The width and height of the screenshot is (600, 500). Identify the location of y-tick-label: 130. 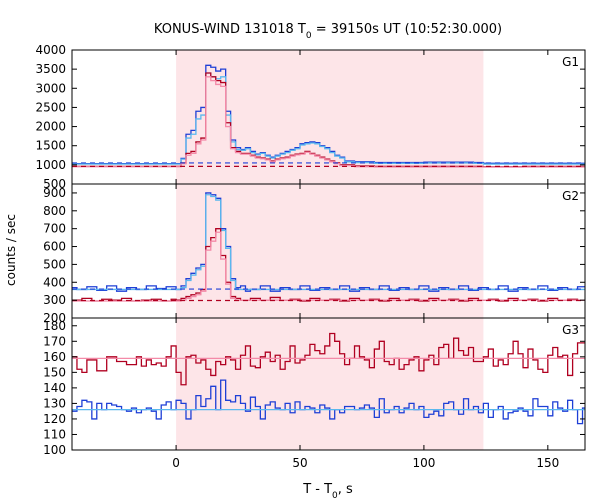
(54, 403).